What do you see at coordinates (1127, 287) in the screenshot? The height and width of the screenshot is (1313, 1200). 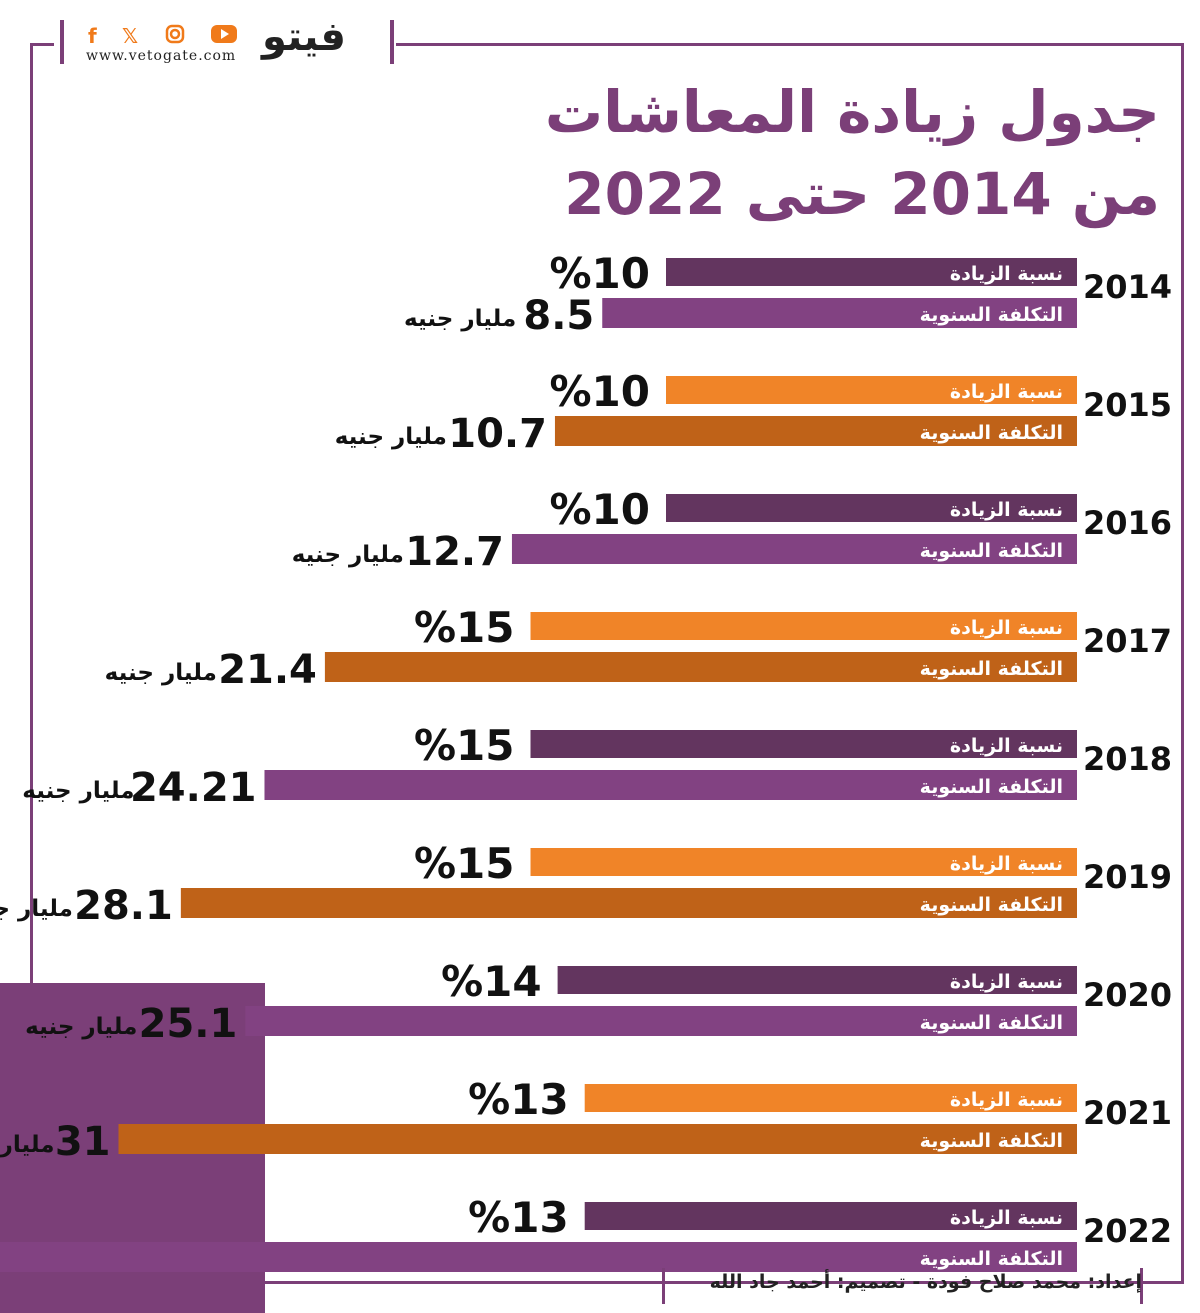 I see `year-label: 2014` at bounding box center [1127, 287].